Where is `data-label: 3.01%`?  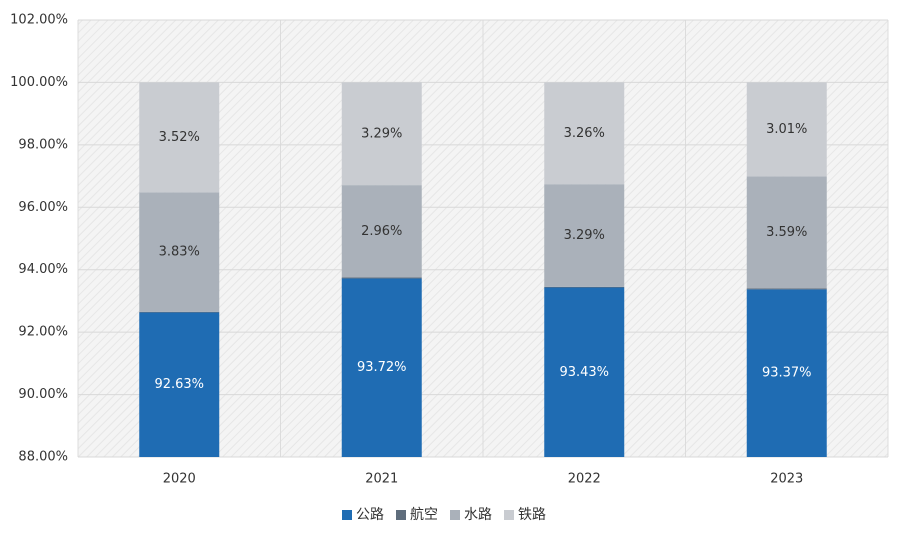 data-label: 3.01% is located at coordinates (786, 129).